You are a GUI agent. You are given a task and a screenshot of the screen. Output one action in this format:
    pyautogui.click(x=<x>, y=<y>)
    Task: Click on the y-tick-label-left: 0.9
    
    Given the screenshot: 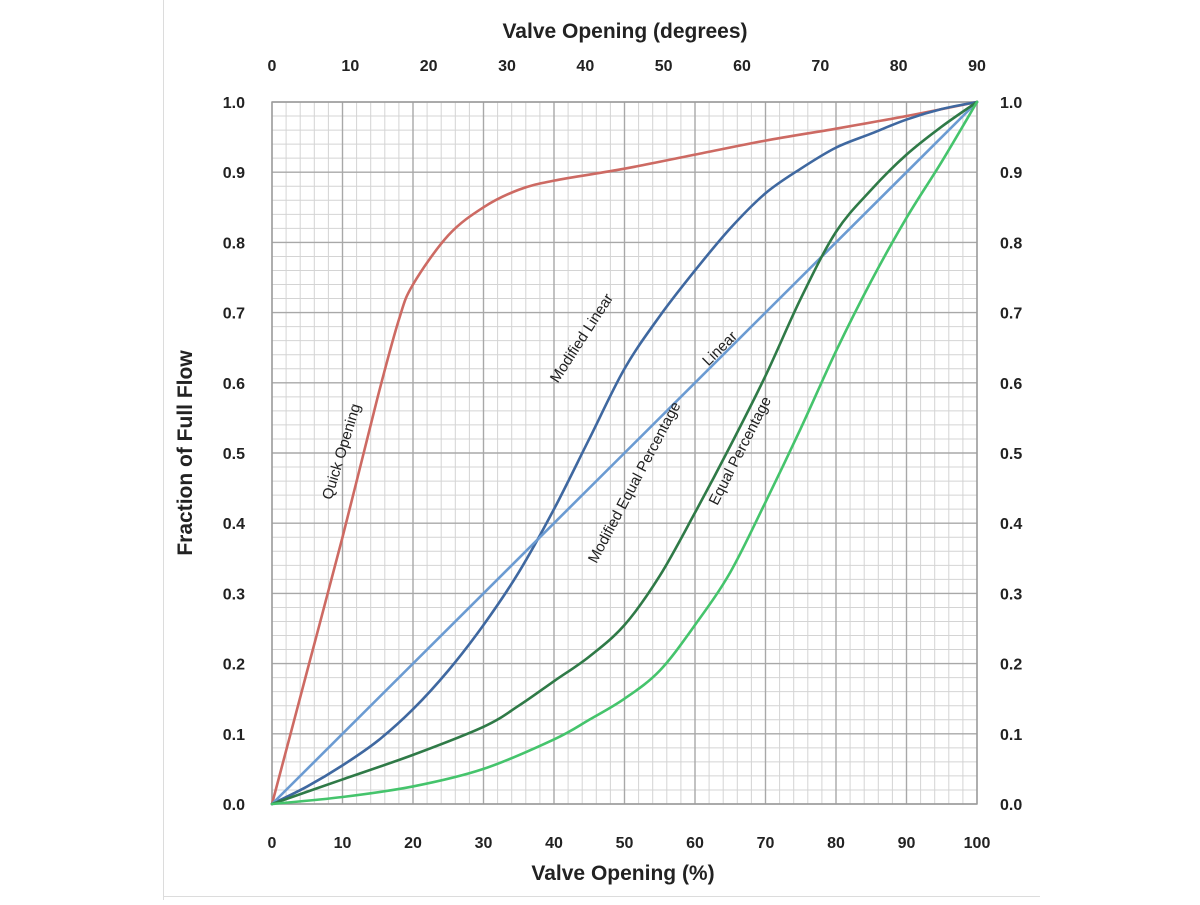 What is the action you would take?
    pyautogui.click(x=234, y=173)
    